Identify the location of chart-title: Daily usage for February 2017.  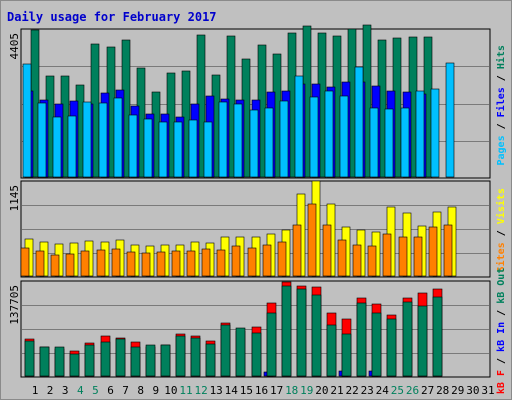
(112, 17).